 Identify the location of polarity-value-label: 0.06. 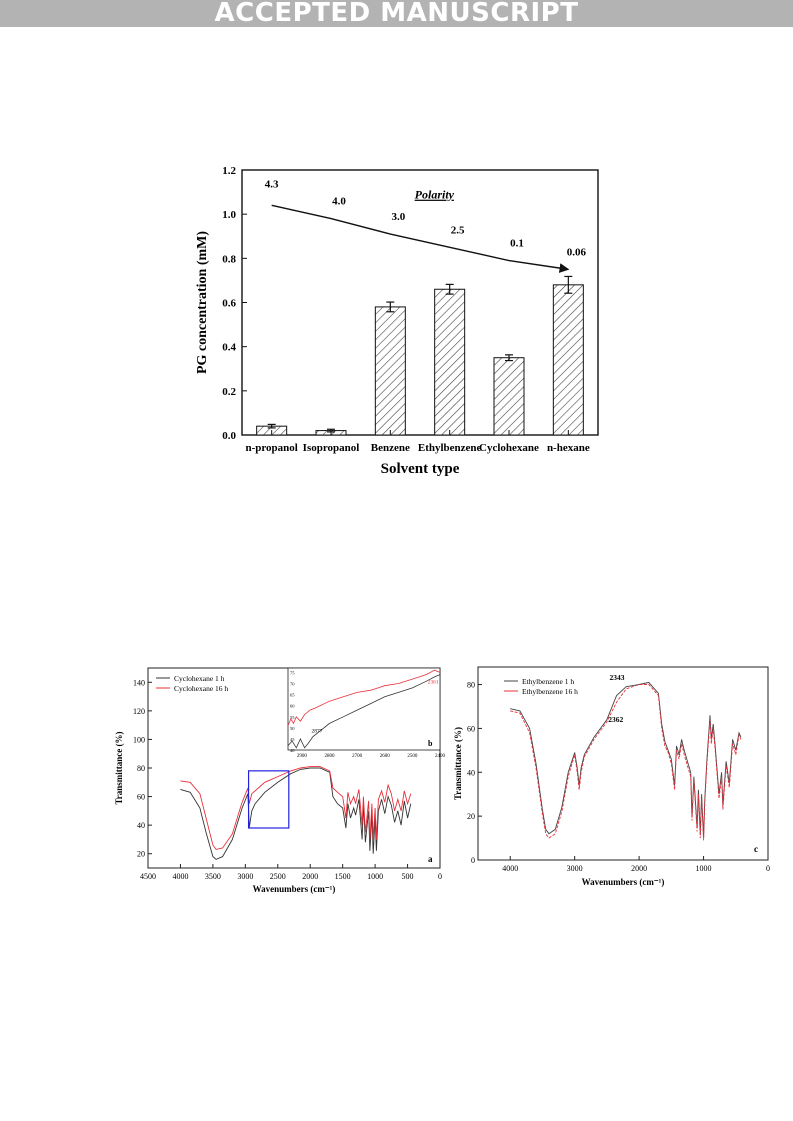
(577, 252).